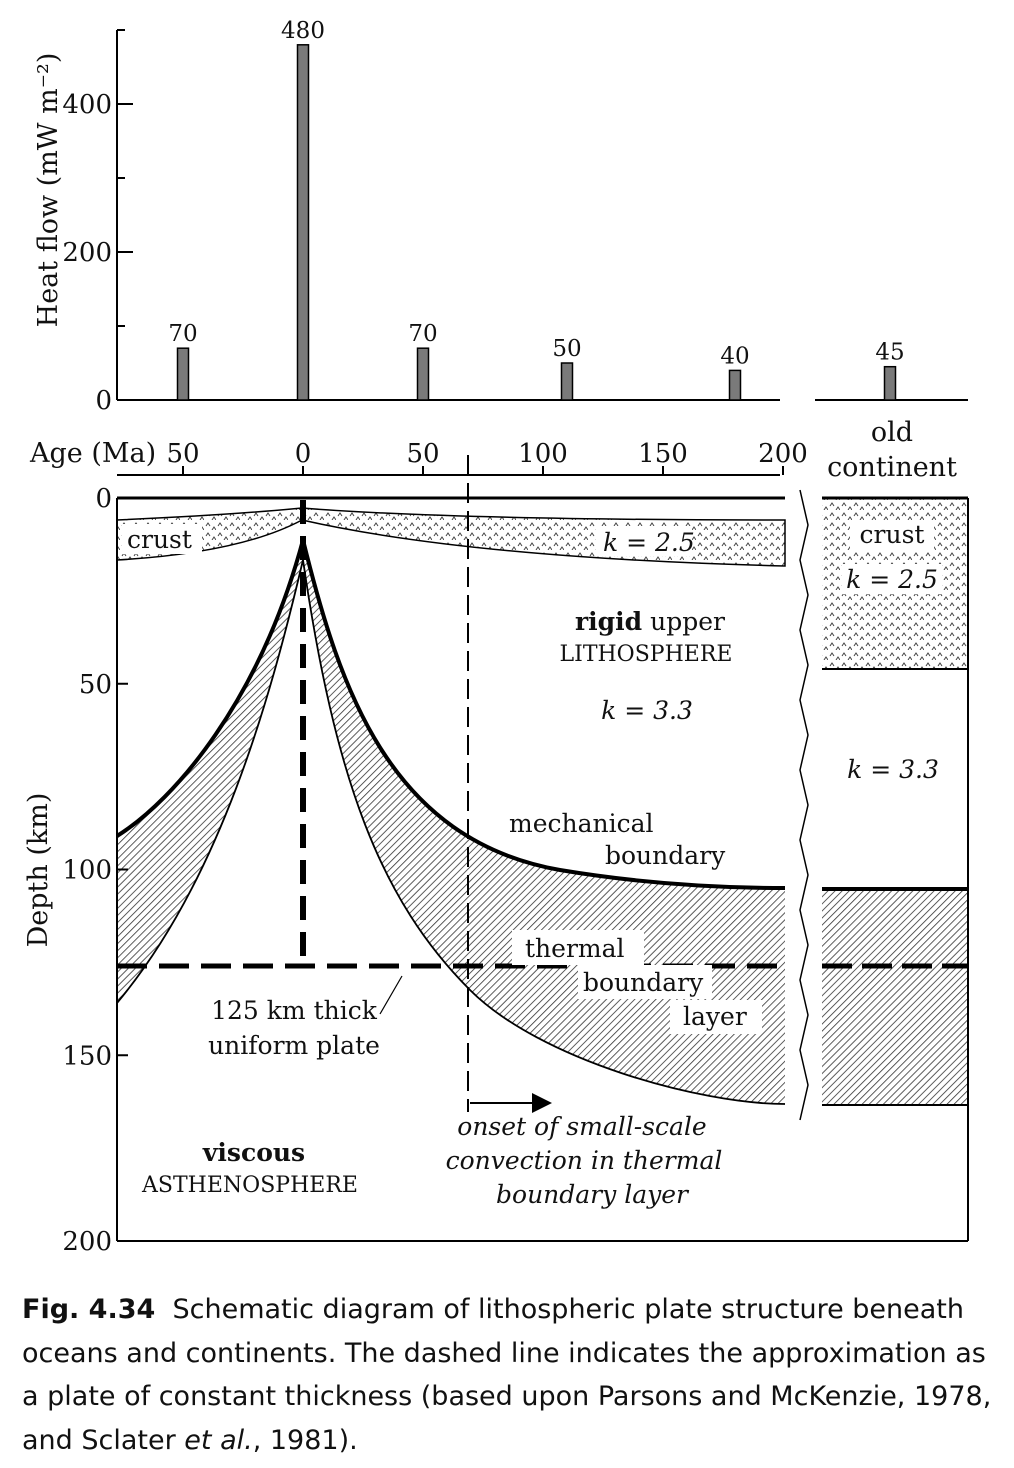 This screenshot has height=1468, width=1014. What do you see at coordinates (493, 450) in the screenshot?
I see `age-axis: Age (Ma) 50 0 50 100 150 200 old continent` at bounding box center [493, 450].